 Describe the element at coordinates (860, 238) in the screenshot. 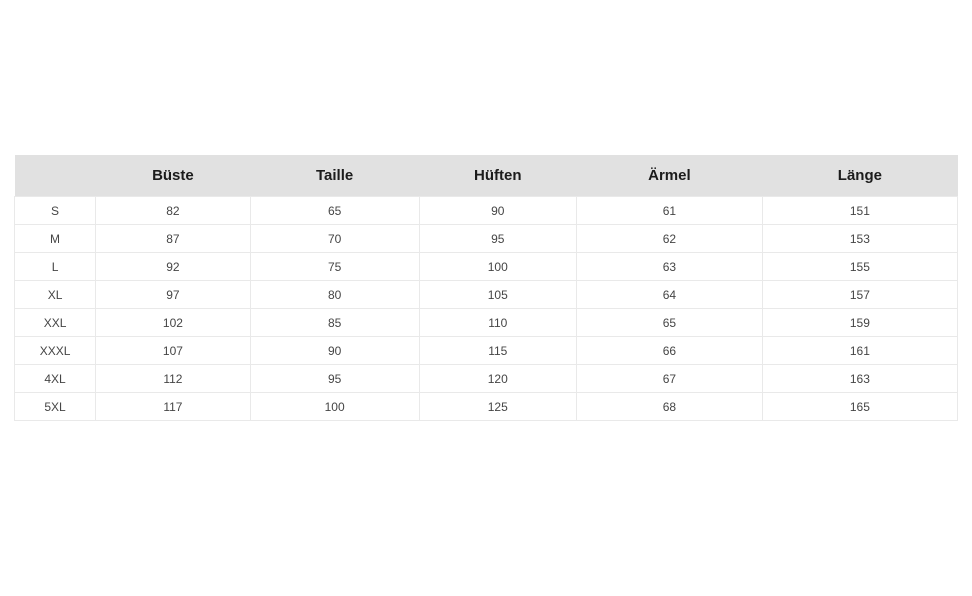

I see `value-cell: 153` at that location.